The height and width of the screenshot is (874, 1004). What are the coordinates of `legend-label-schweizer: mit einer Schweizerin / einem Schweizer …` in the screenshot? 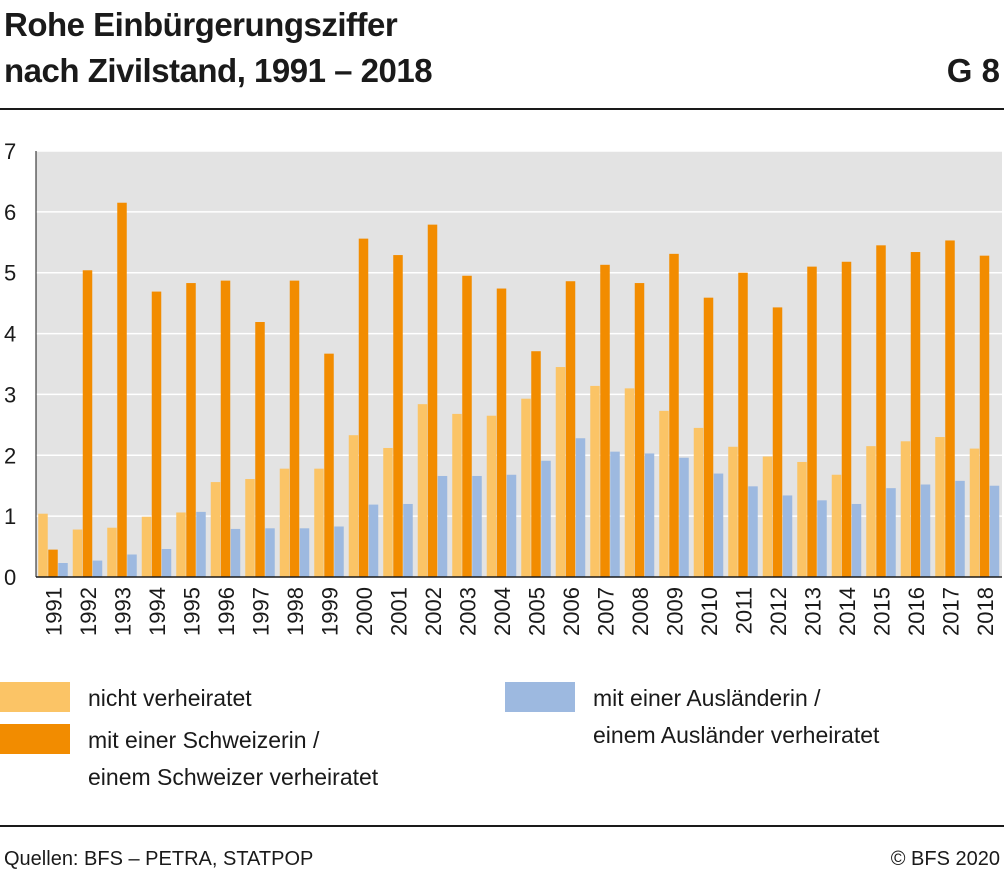 It's located at (233, 759).